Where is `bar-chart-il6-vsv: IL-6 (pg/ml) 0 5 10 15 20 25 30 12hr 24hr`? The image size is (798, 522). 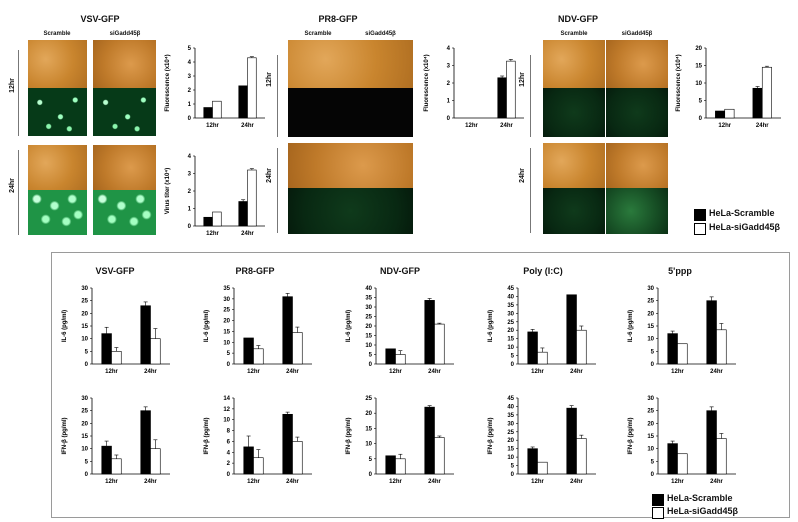
bar-chart-il6-vsv: IL-6 (pg/ml) 0 5 10 15 20 25 30 12hr 24hr is located at coordinates (116, 330).